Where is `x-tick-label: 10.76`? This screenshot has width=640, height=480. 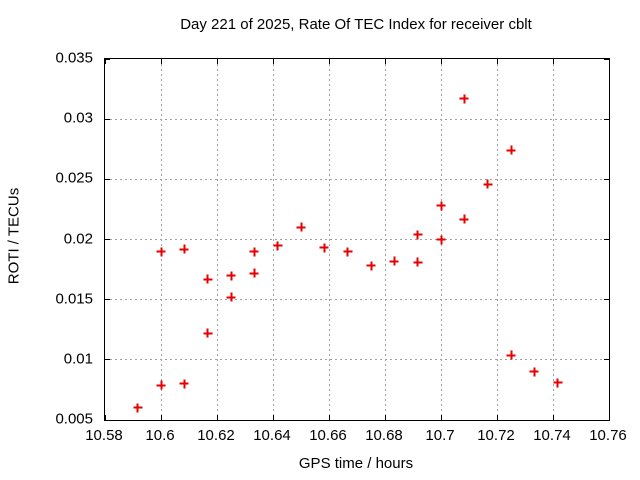
x-tick-label: 10.76 is located at coordinates (608, 435).